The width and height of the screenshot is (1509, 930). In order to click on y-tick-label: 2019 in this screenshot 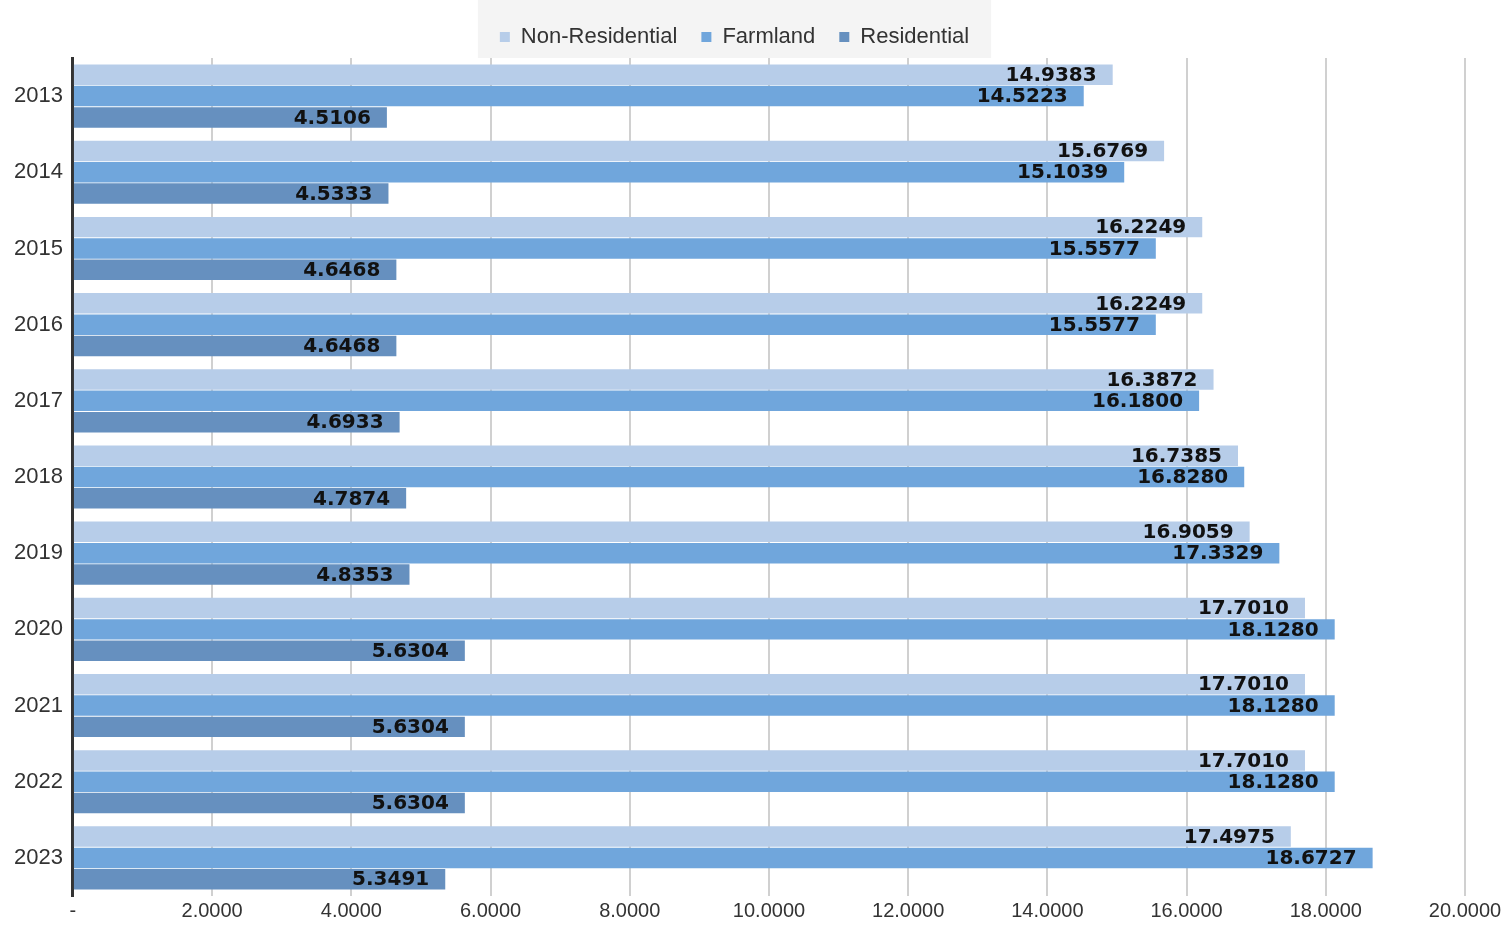, I will do `click(38, 552)`.